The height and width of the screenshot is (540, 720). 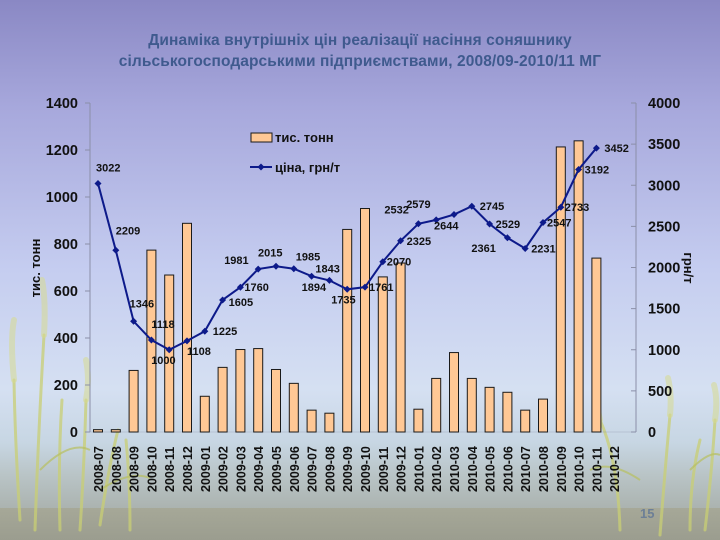 What do you see at coordinates (162, 325) in the screenshot?
I see `price-data-label: 1118` at bounding box center [162, 325].